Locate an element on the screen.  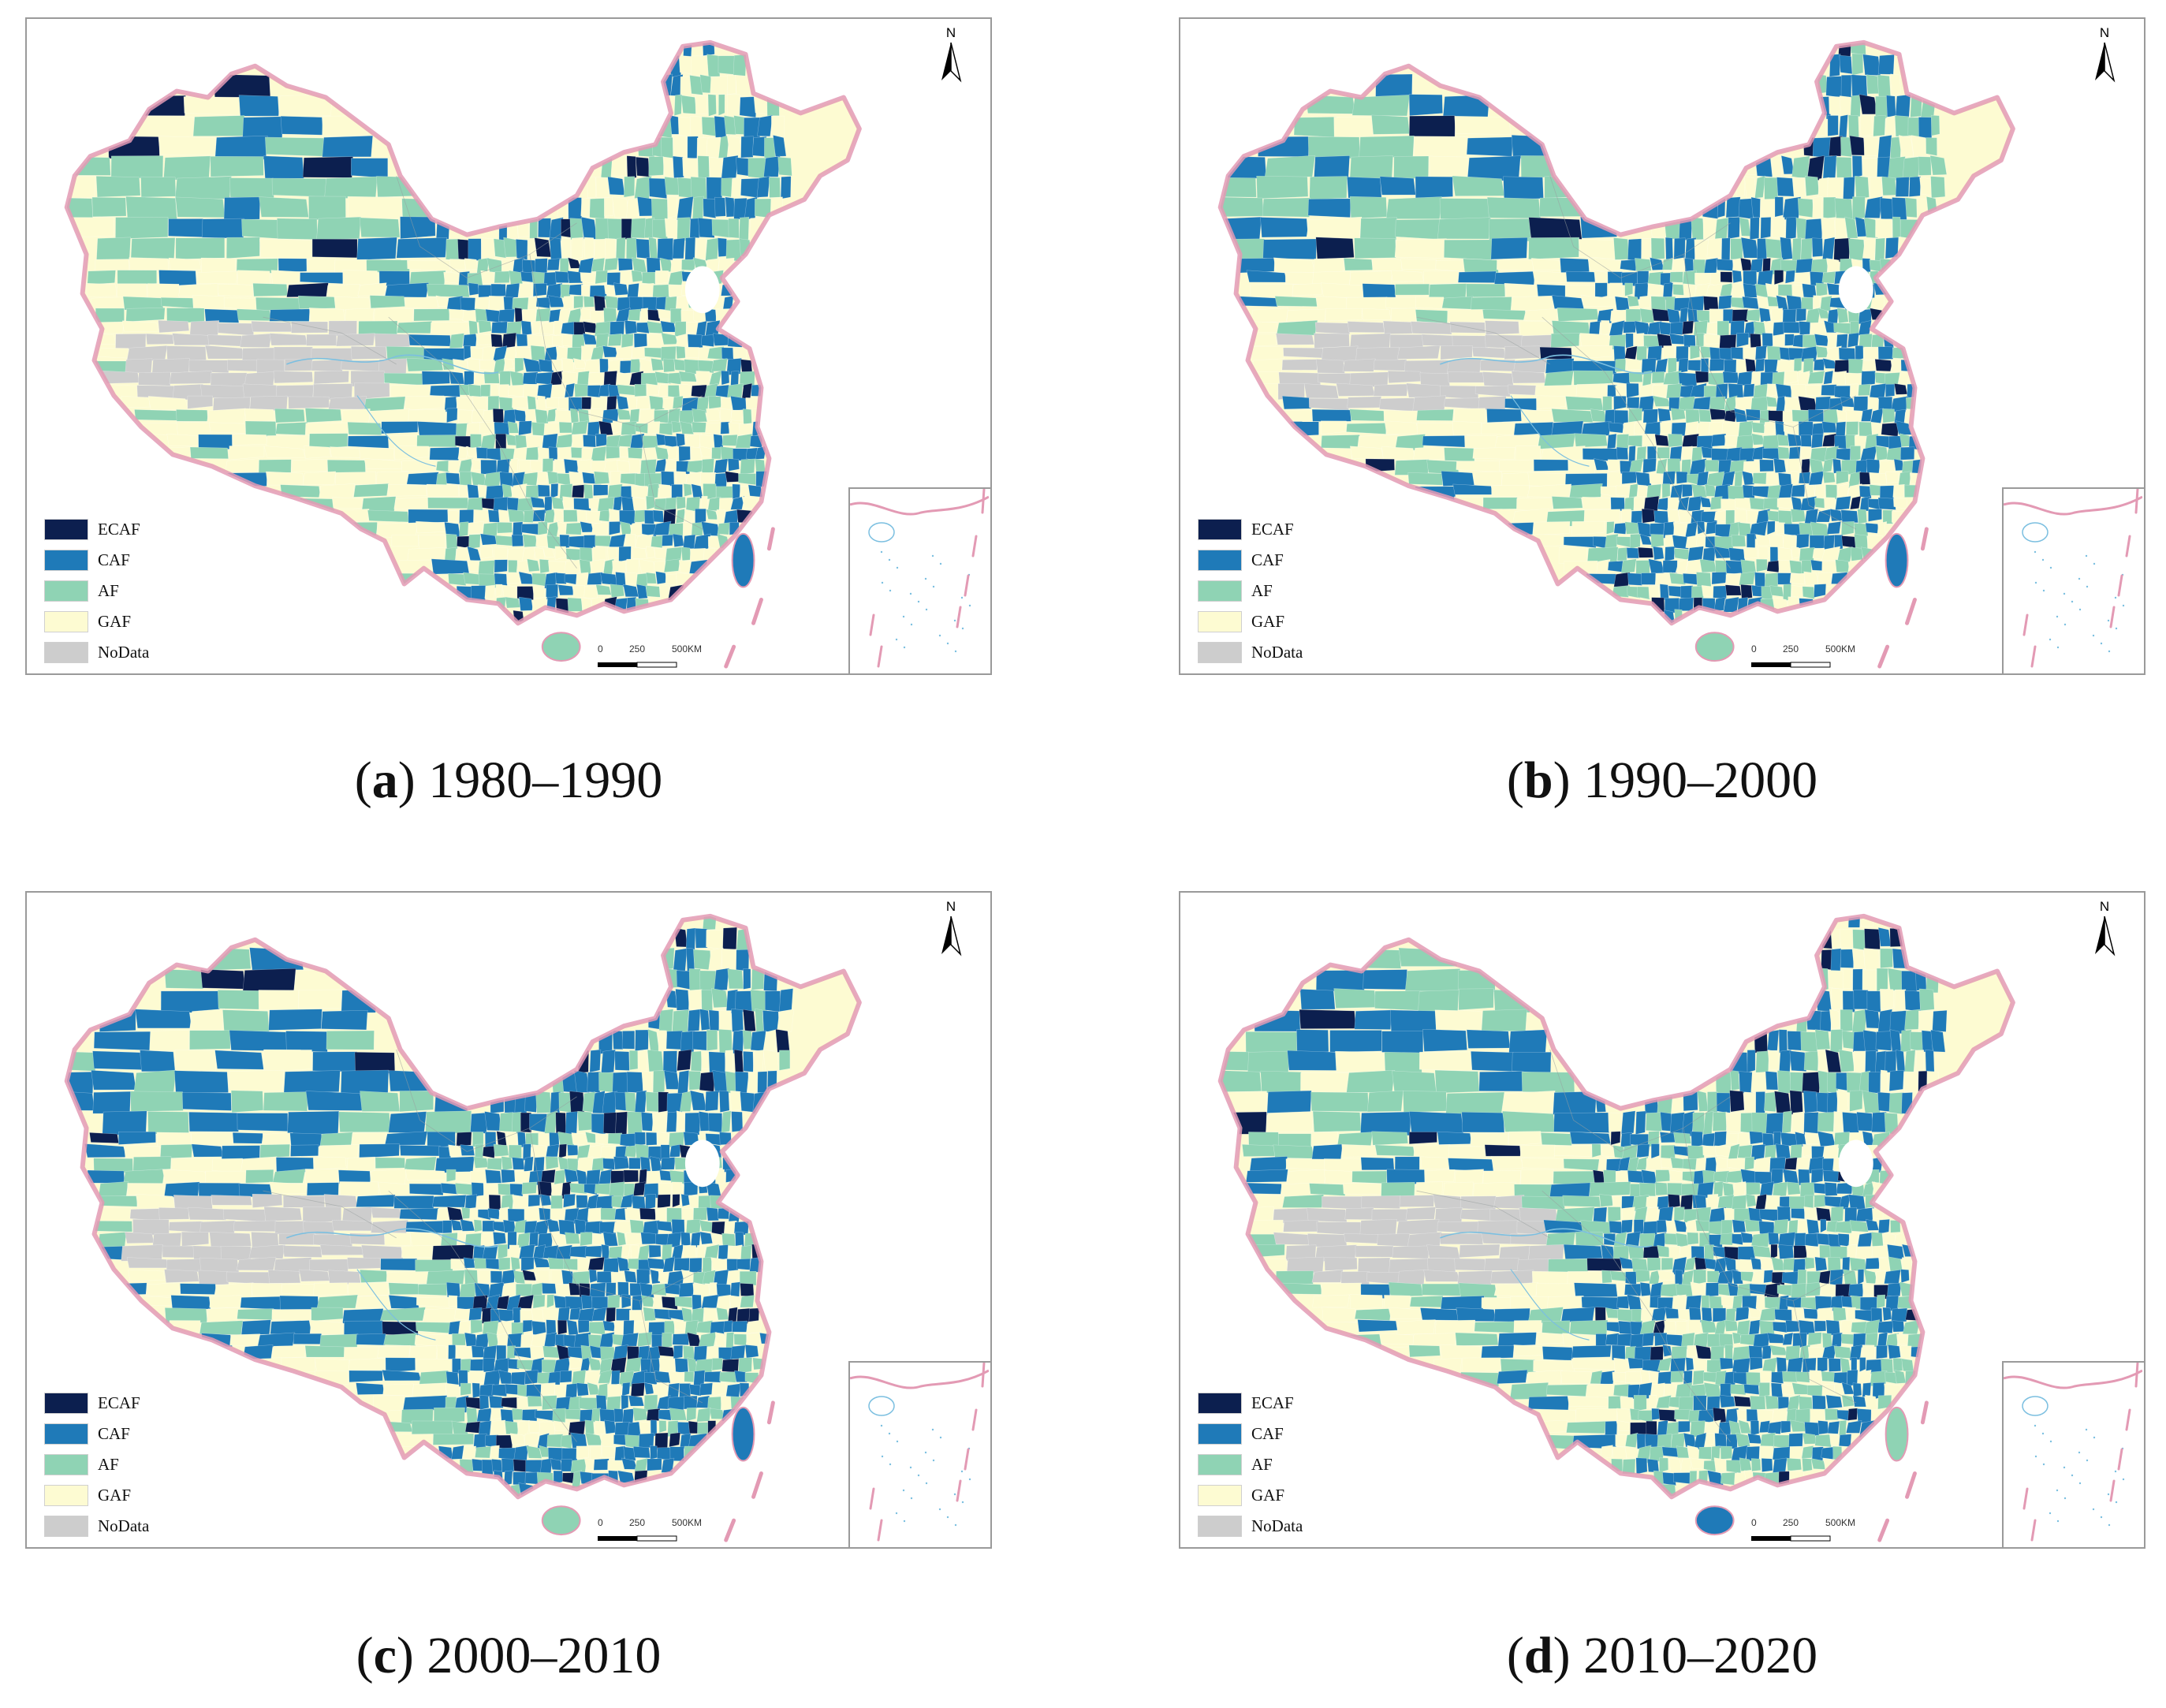
caption-letter: a is located at coordinates (384, 780).